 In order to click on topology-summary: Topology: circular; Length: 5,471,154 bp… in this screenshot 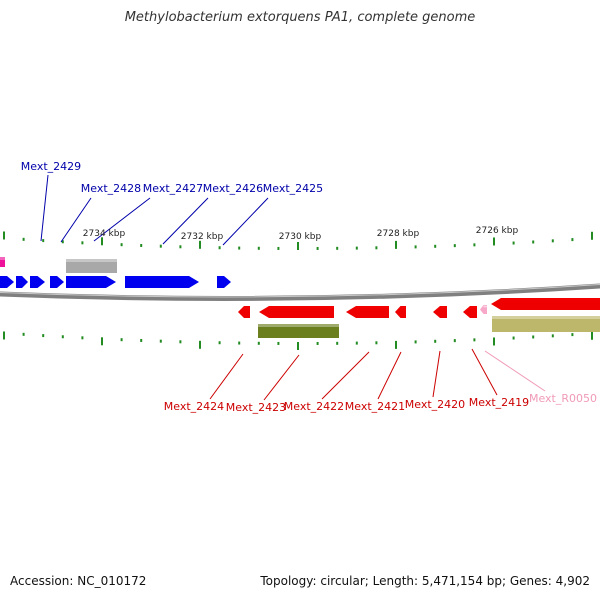, I will do `click(425, 581)`.